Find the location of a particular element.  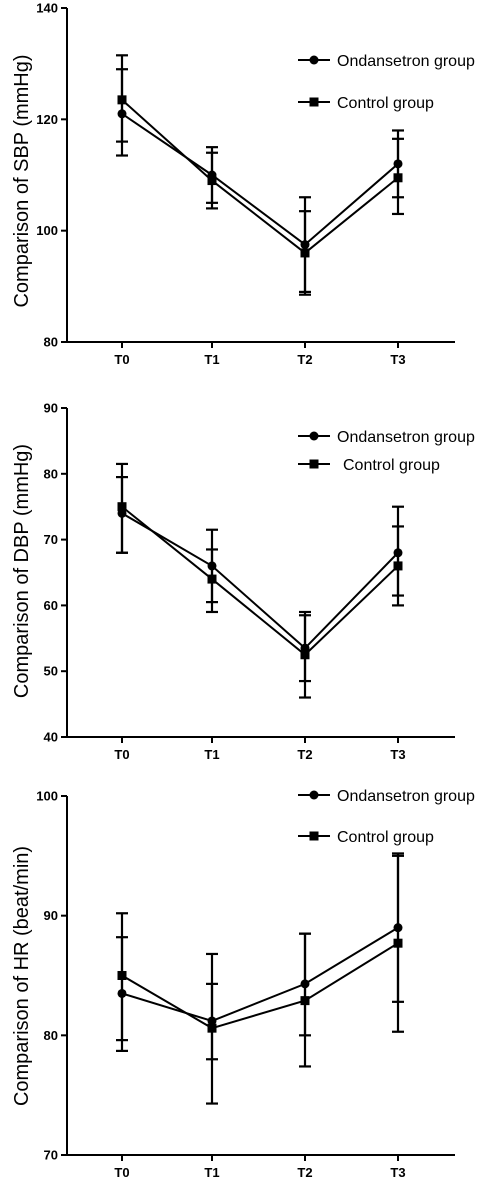

y-tick-label: 140 is located at coordinates (47, 8).